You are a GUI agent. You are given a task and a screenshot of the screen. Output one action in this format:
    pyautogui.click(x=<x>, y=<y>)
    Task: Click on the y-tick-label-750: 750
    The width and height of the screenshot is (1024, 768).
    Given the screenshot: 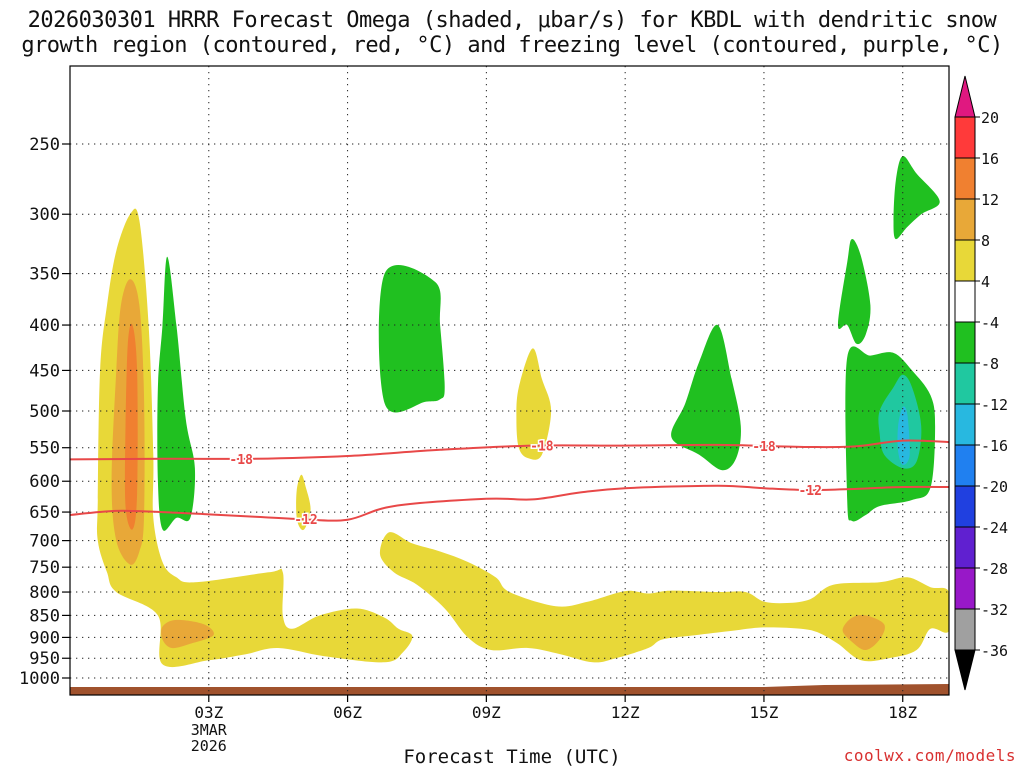 What is the action you would take?
    pyautogui.click(x=44, y=568)
    